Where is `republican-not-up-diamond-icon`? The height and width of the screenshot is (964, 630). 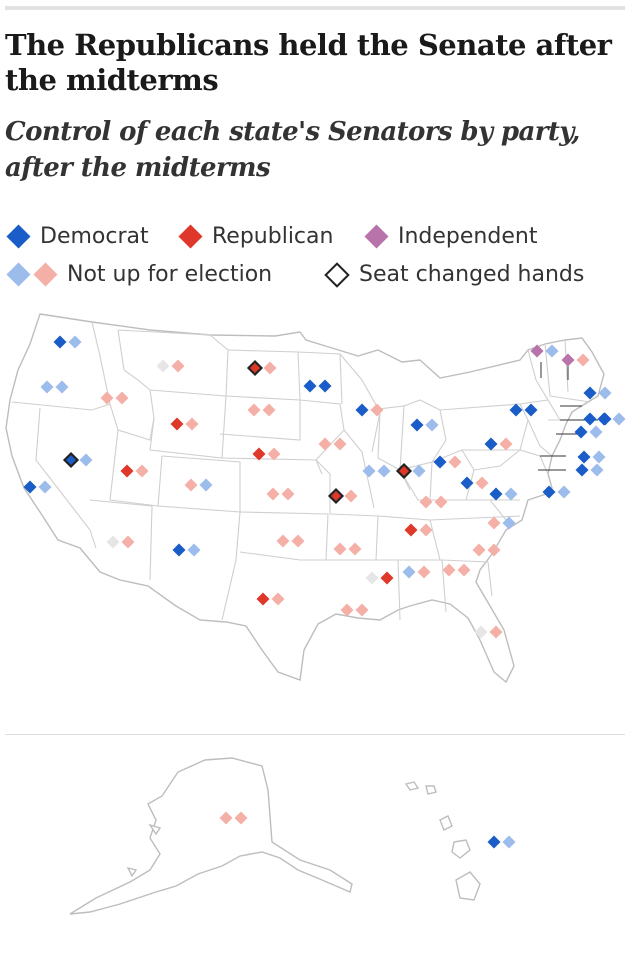
republican-not-up-diamond-icon is located at coordinates (45, 274).